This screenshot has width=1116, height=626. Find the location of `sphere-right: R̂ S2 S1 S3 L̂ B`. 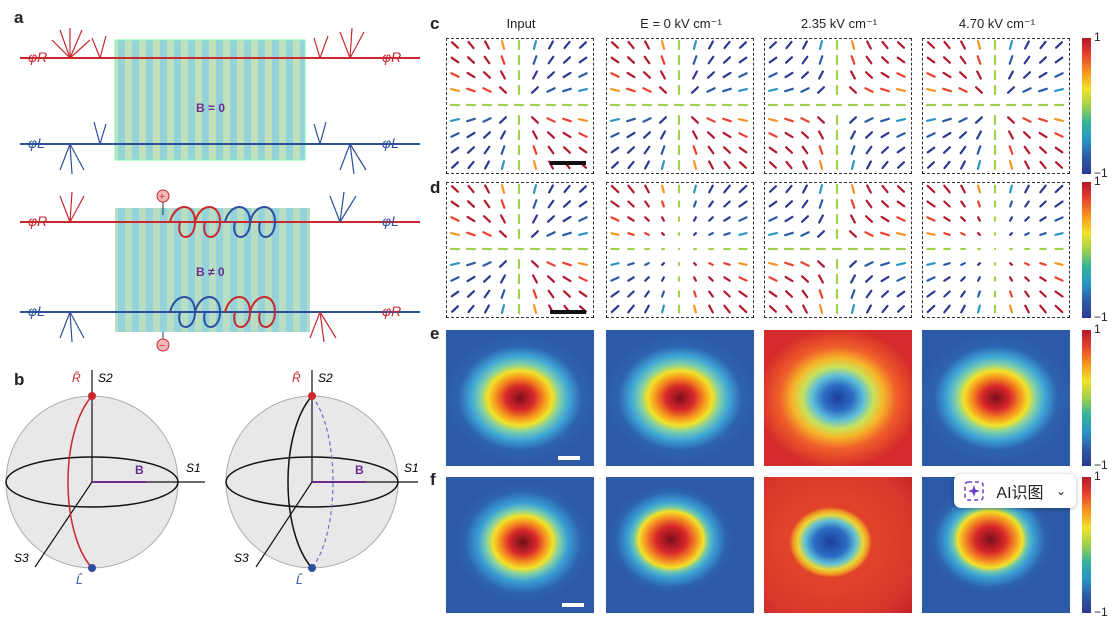

sphere-right: R̂ S2 S1 S3 L̂ B is located at coordinates (322, 478).